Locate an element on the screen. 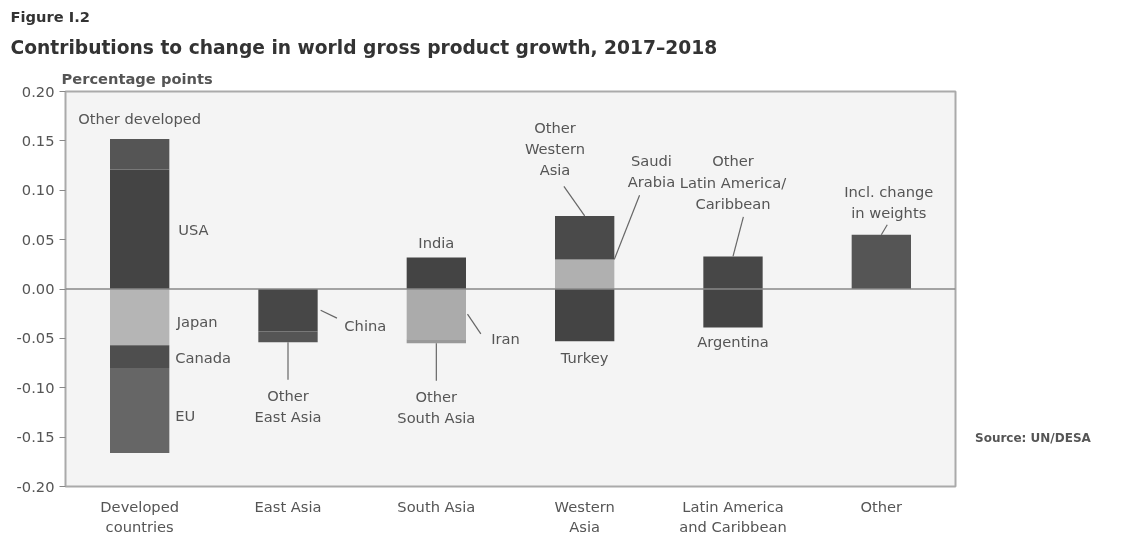 This screenshot has height=537, width=1122. series-label: Other developed is located at coordinates (140, 119).